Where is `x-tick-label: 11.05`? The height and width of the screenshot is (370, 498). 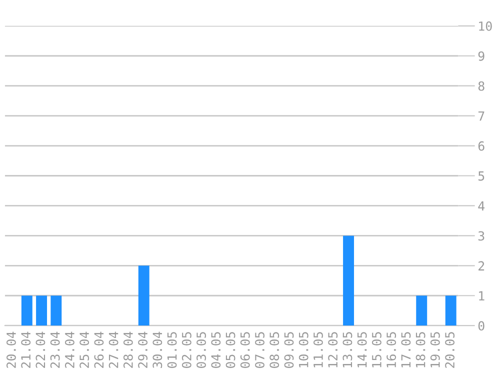
x-tick-label: 11.05 is located at coordinates (318, 350).